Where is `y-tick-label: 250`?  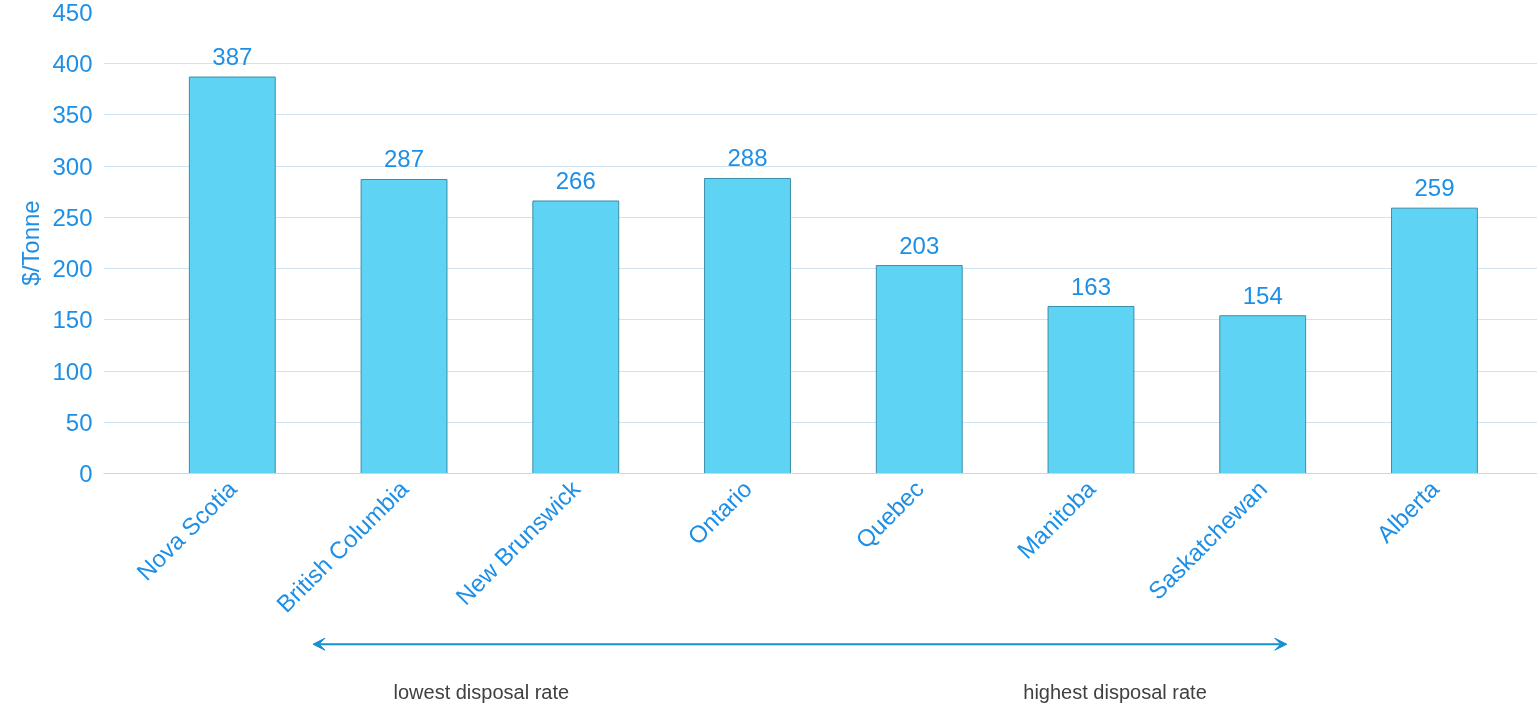 y-tick-label: 250 is located at coordinates (72, 217).